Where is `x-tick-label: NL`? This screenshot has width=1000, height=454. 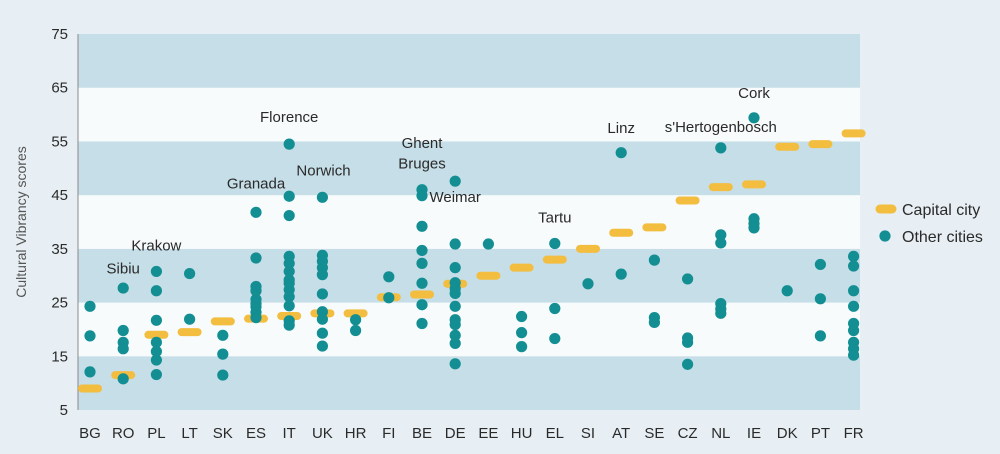 x-tick-label: NL is located at coordinates (720, 433).